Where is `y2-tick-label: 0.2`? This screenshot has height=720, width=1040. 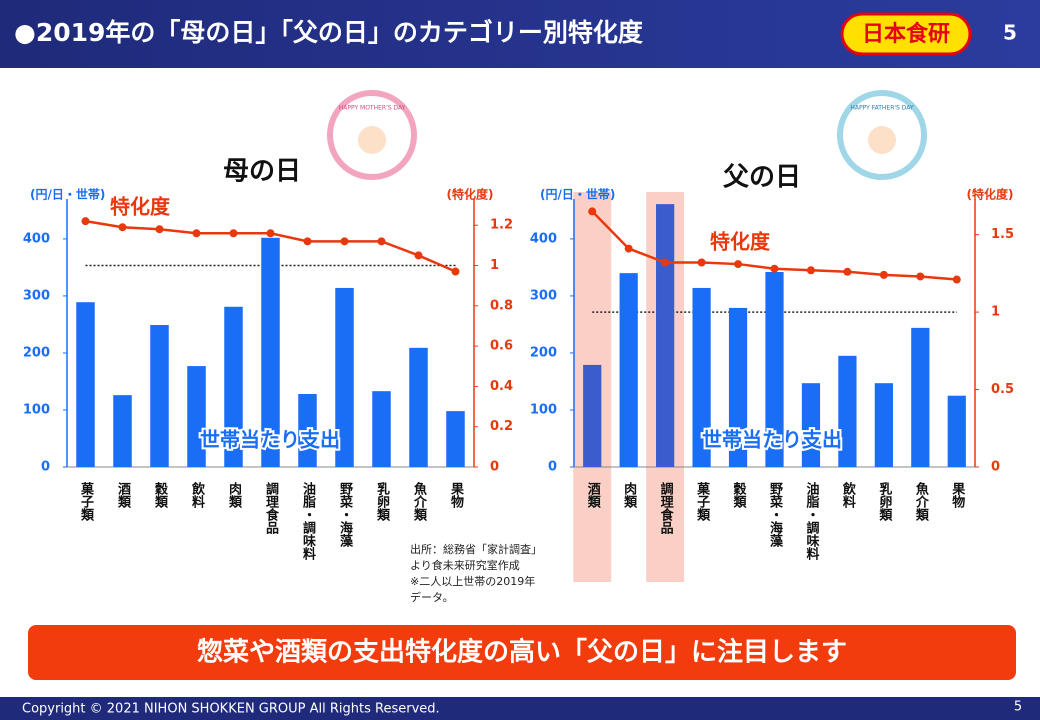 y2-tick-label: 0.2 is located at coordinates (501, 426).